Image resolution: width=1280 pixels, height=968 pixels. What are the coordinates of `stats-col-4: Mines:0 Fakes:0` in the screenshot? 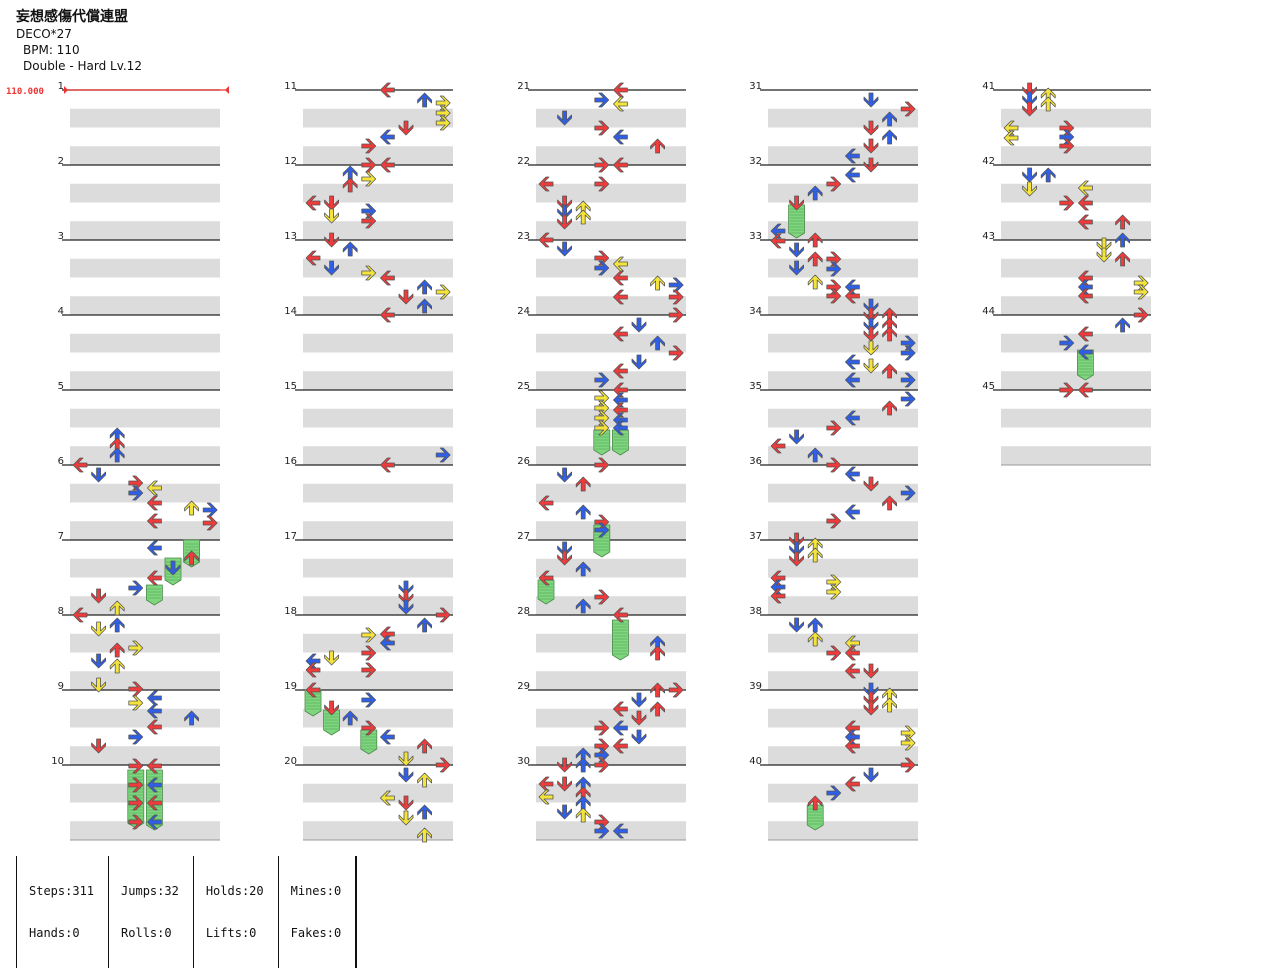 It's located at (316, 912).